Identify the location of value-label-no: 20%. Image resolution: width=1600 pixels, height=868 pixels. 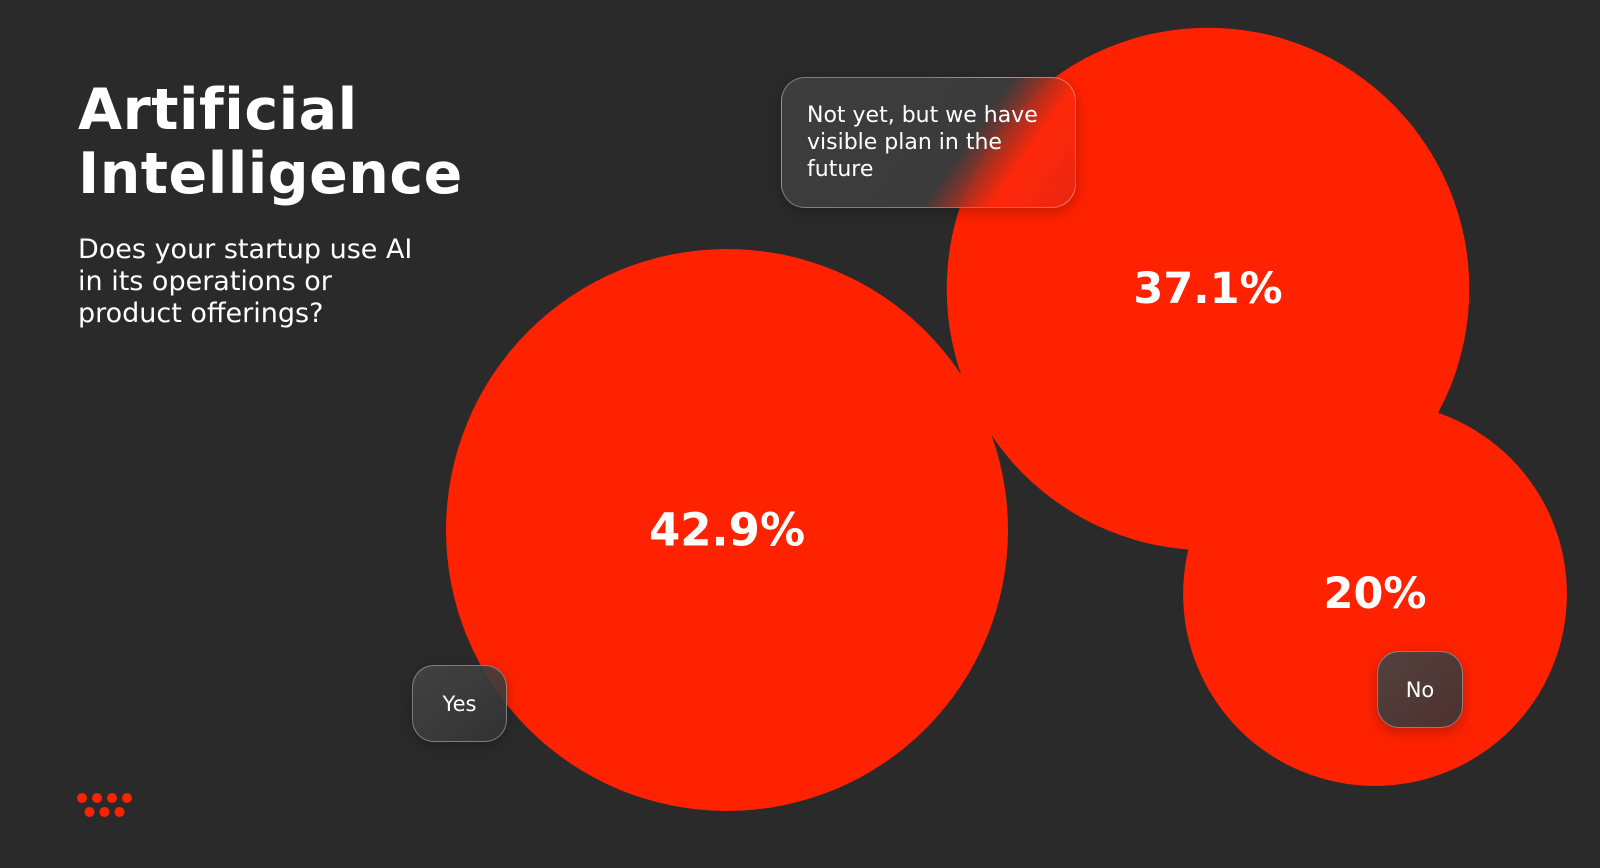
(1375, 594).